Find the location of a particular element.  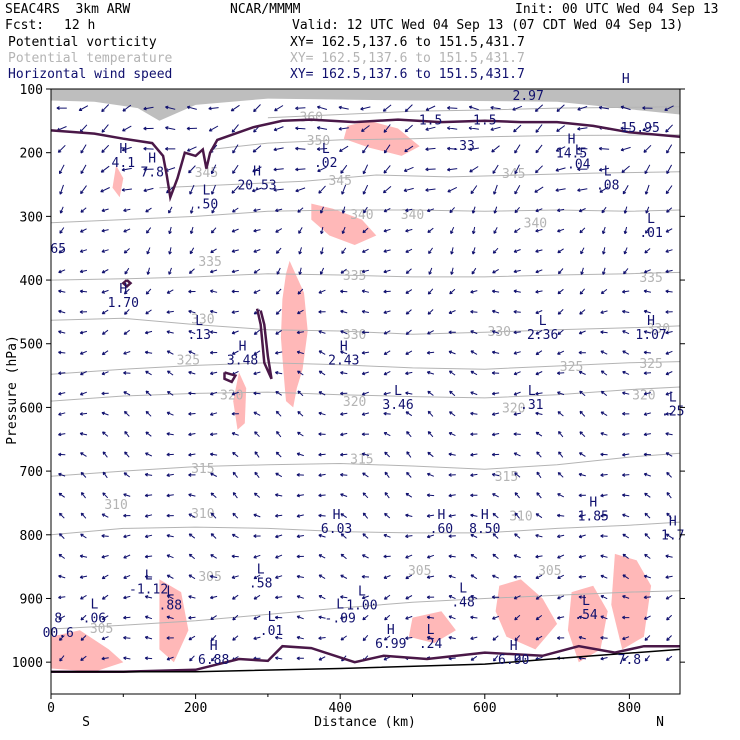

extremum-value-3: .50 is located at coordinates (206, 204).